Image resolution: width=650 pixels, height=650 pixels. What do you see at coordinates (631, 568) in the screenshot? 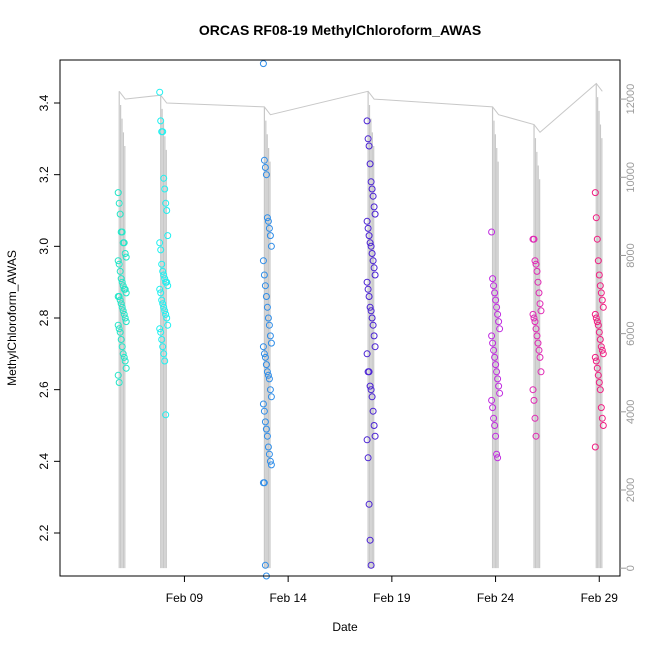
I see `right-tick-label: 0` at bounding box center [631, 568].